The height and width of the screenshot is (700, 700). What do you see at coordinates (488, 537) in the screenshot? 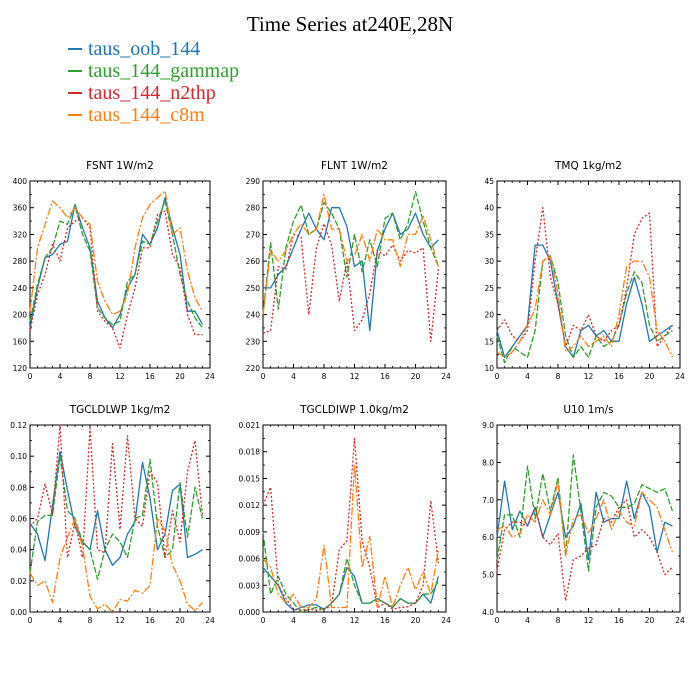
I see `y-tick-label: 6.0` at bounding box center [488, 537].